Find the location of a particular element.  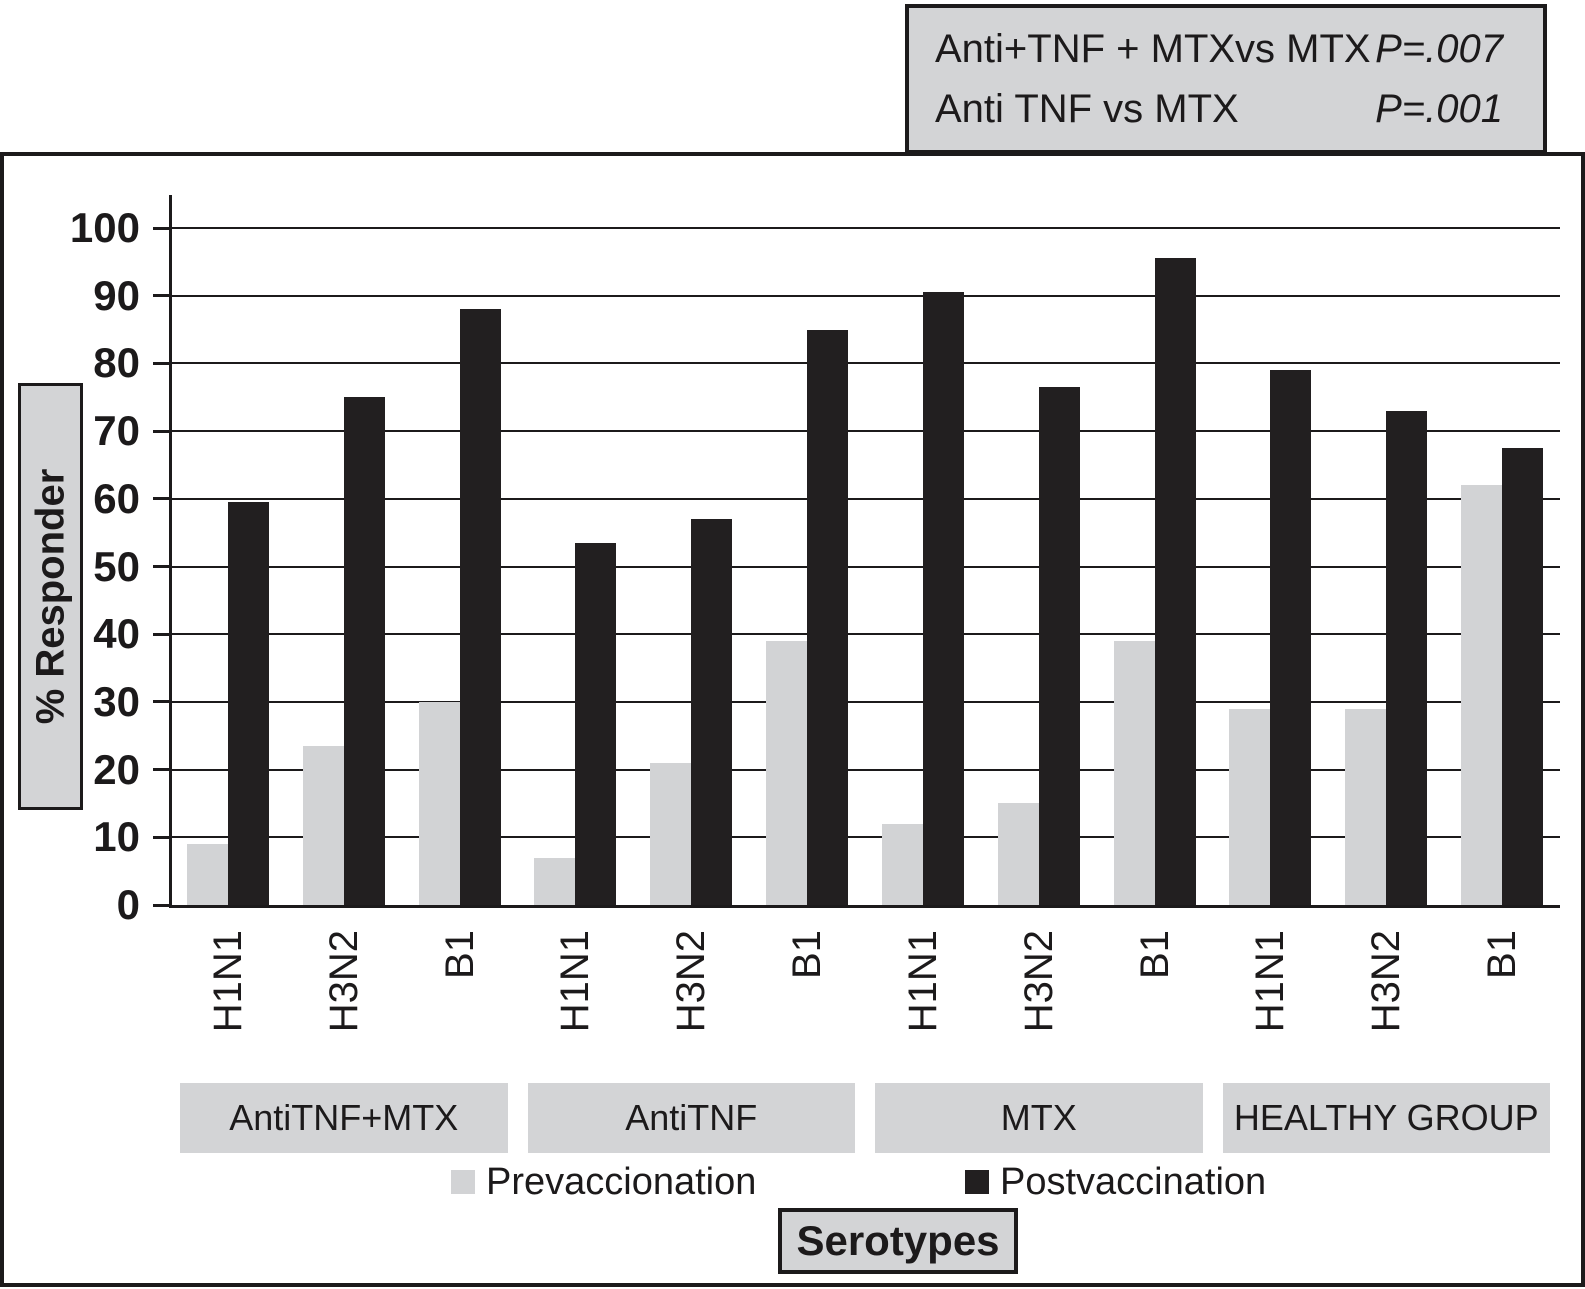

legend-label-prevaccination: Prevaccionation is located at coordinates (621, 1182).